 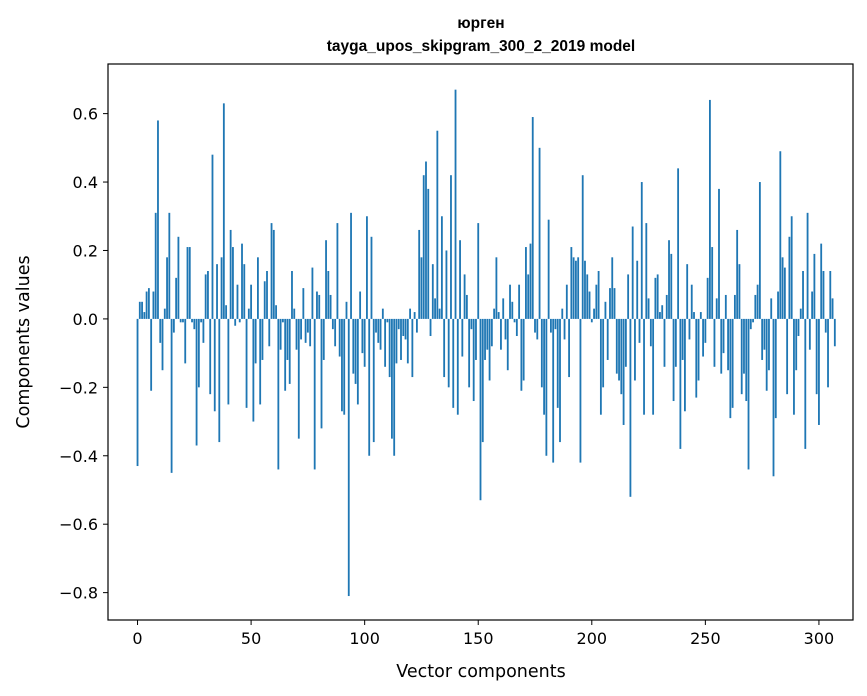 What do you see at coordinates (85, 114) in the screenshot?
I see `y-tick-label: 0.6` at bounding box center [85, 114].